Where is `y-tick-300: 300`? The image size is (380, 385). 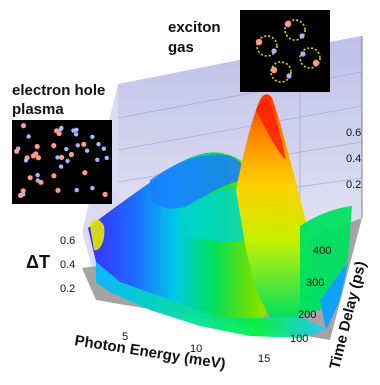 y-tick-300: 300 is located at coordinates (315, 283).